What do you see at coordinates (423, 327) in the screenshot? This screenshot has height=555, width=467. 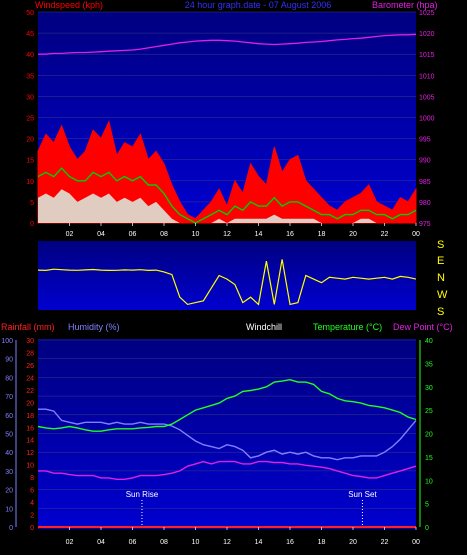 I see `dewpoint-axis-label: Dew Point (°C)` at bounding box center [423, 327].